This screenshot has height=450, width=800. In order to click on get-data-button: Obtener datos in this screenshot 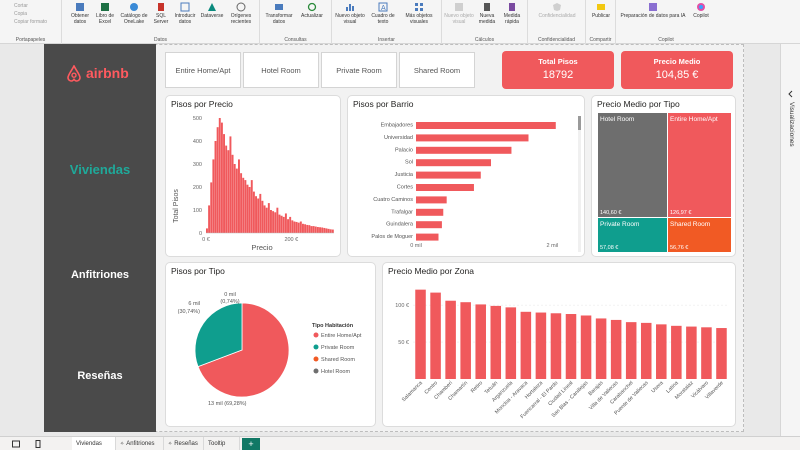, I will do `click(80, 13)`.